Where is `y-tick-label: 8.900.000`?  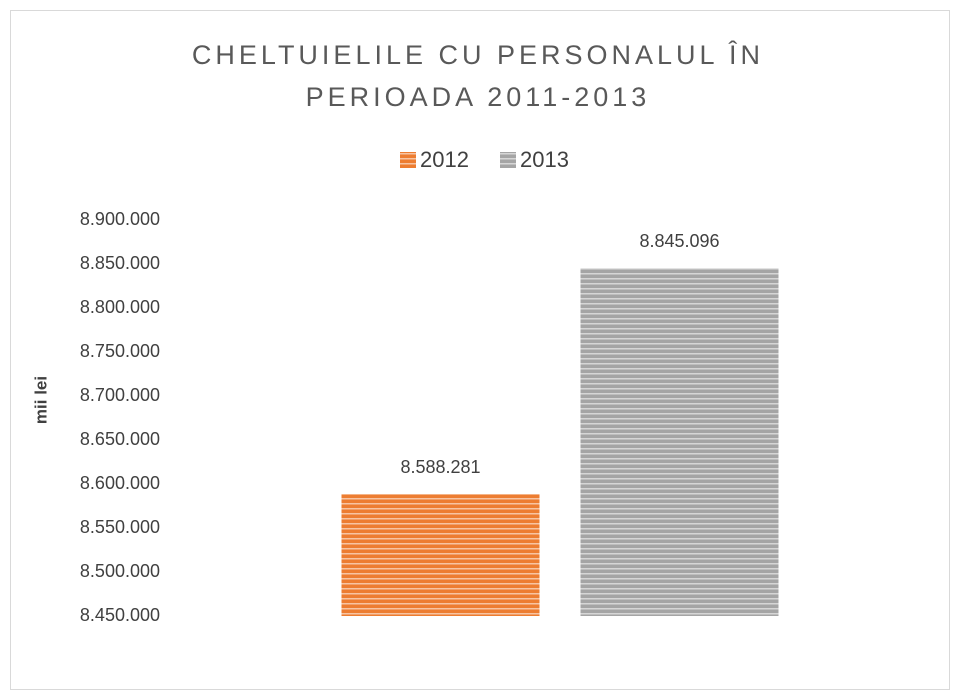
y-tick-label: 8.900.000 is located at coordinates (120, 219).